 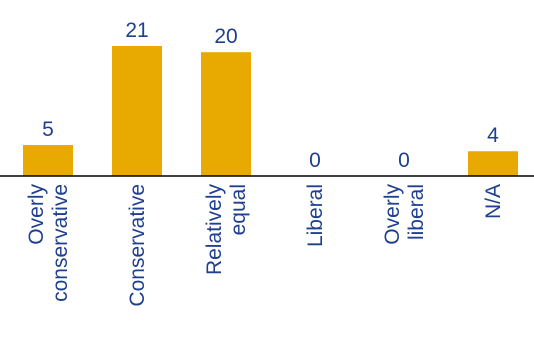 I want to click on tick-label-4: Overly liberal, so click(x=404, y=214).